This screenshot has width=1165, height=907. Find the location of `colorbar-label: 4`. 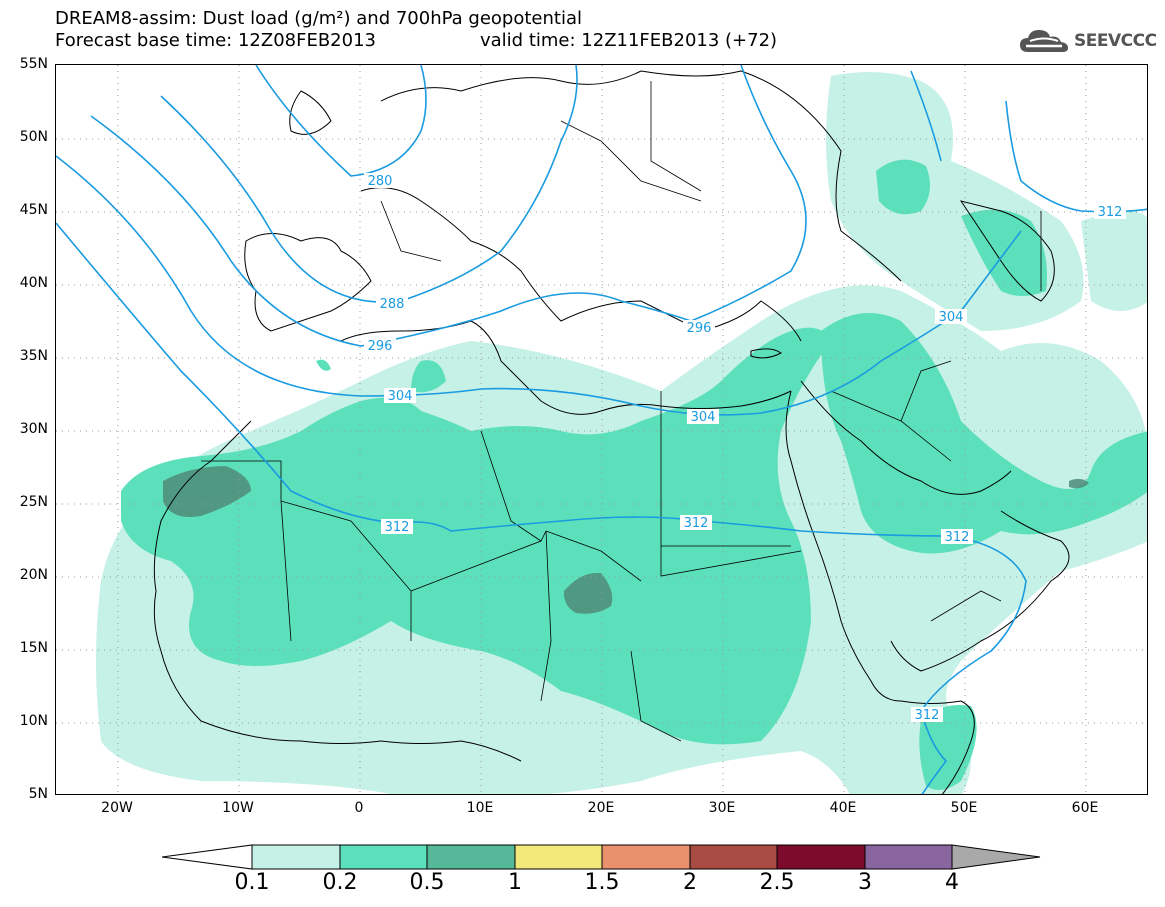

colorbar-label: 4 is located at coordinates (952, 882).